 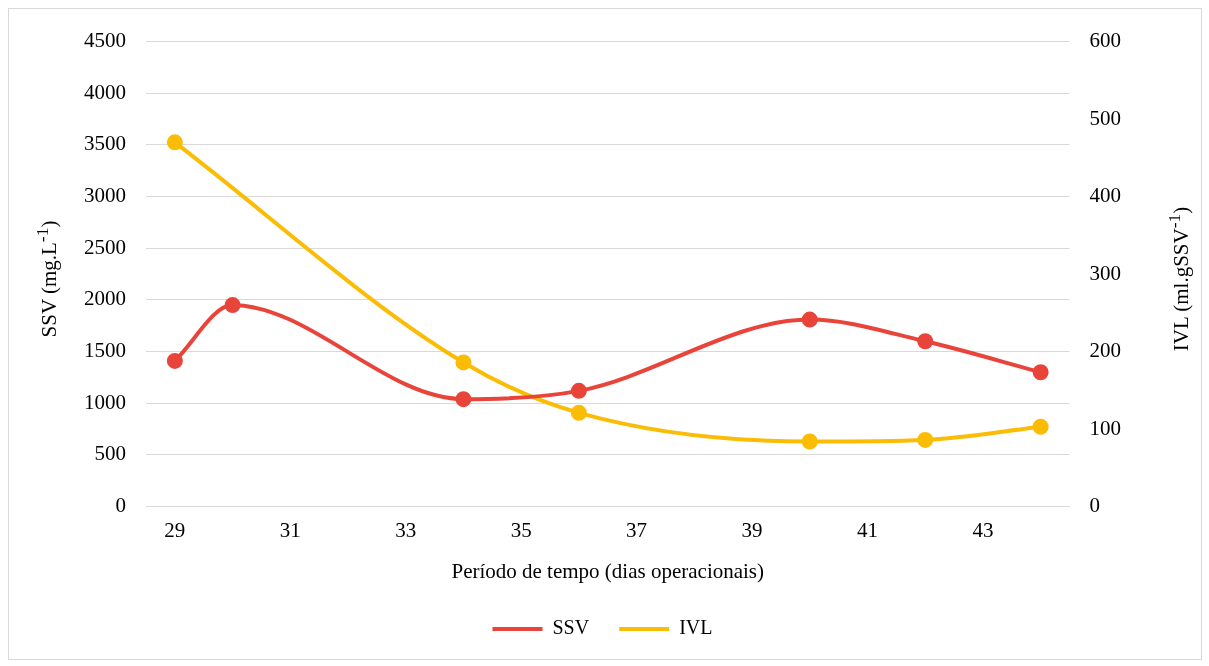 What do you see at coordinates (290, 529) in the screenshot?
I see `x-tick-label: 31` at bounding box center [290, 529].